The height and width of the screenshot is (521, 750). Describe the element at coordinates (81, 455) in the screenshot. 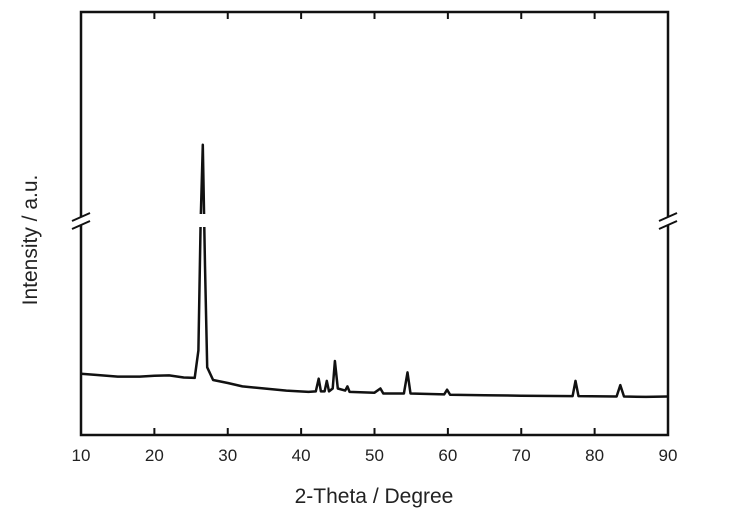

I see `x-tick-label: 10` at that location.